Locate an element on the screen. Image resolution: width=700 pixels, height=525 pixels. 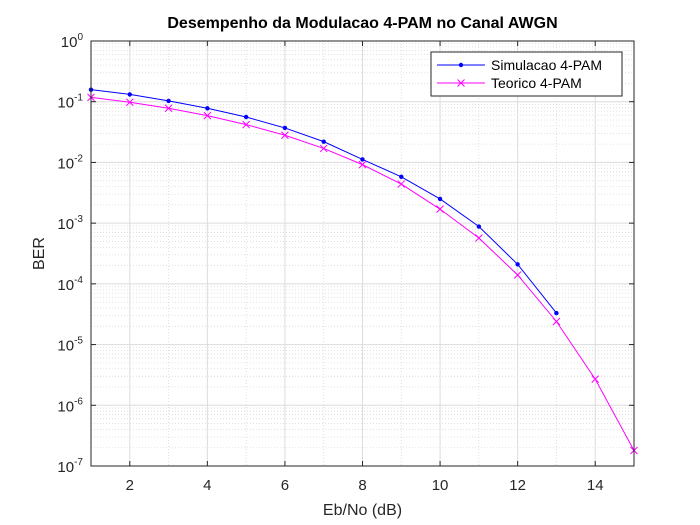
y-tick-label: 10⁻⁷ is located at coordinates (70, 466).